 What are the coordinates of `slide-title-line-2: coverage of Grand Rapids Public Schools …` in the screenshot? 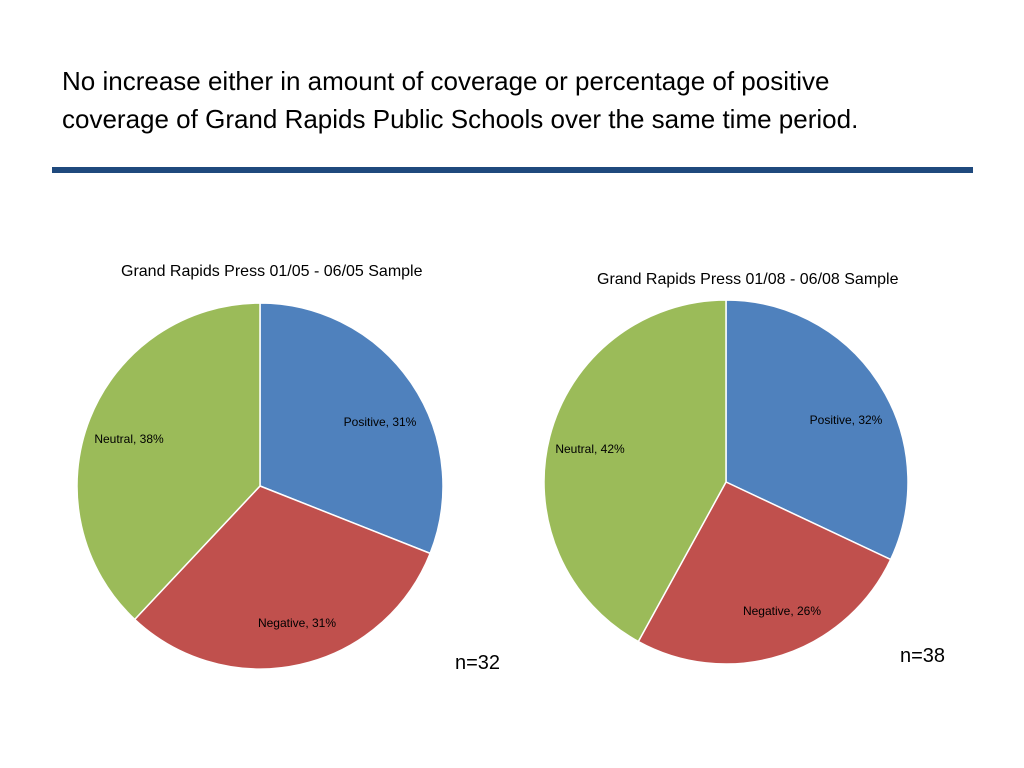 It's located at (460, 119).